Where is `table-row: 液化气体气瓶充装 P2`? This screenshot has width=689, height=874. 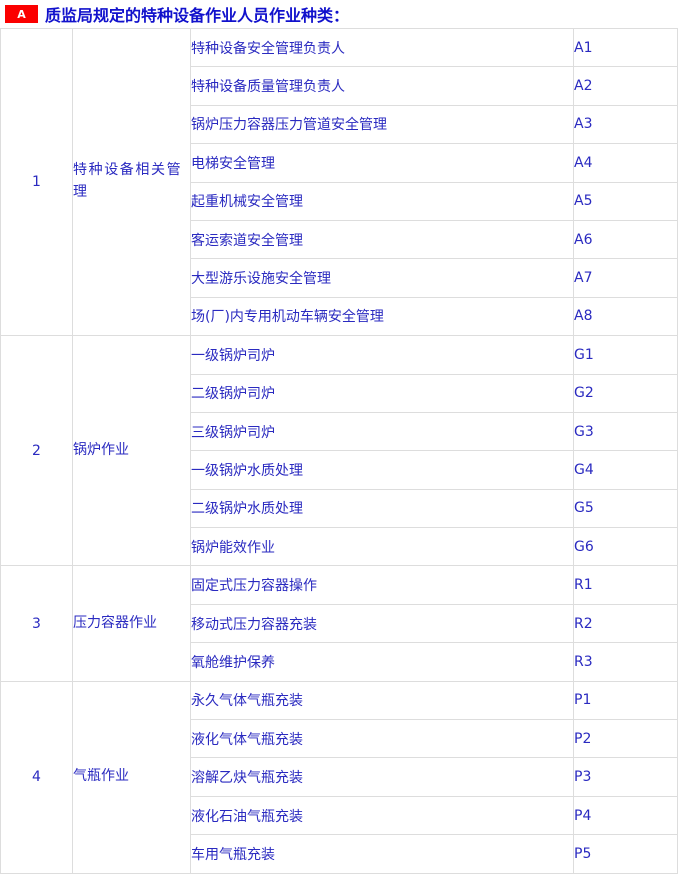 table-row: 液化气体气瓶充装 P2 is located at coordinates (339, 739).